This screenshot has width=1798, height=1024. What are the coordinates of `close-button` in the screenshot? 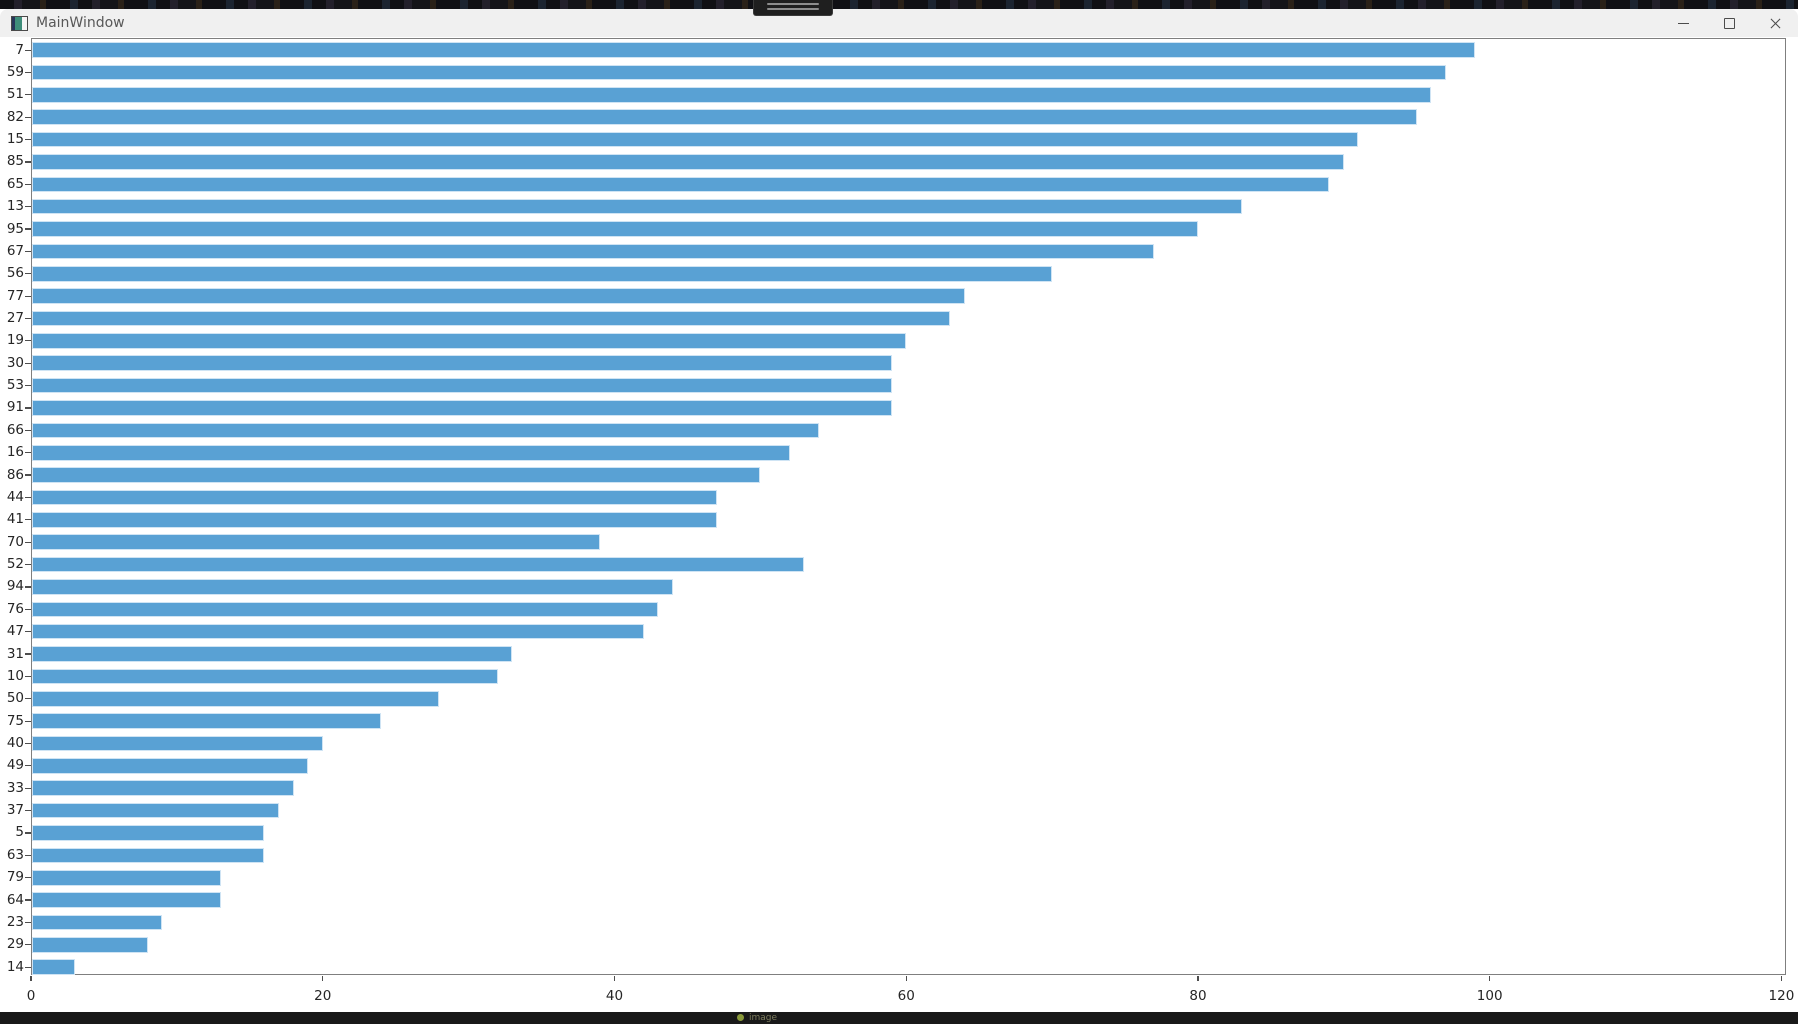 It's located at (1775, 23).